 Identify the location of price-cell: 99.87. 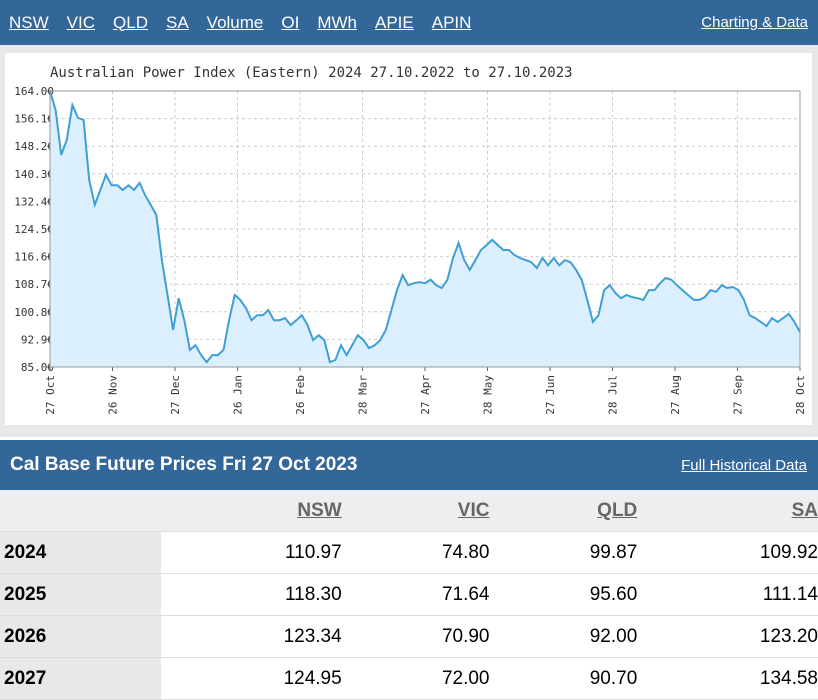
(563, 552).